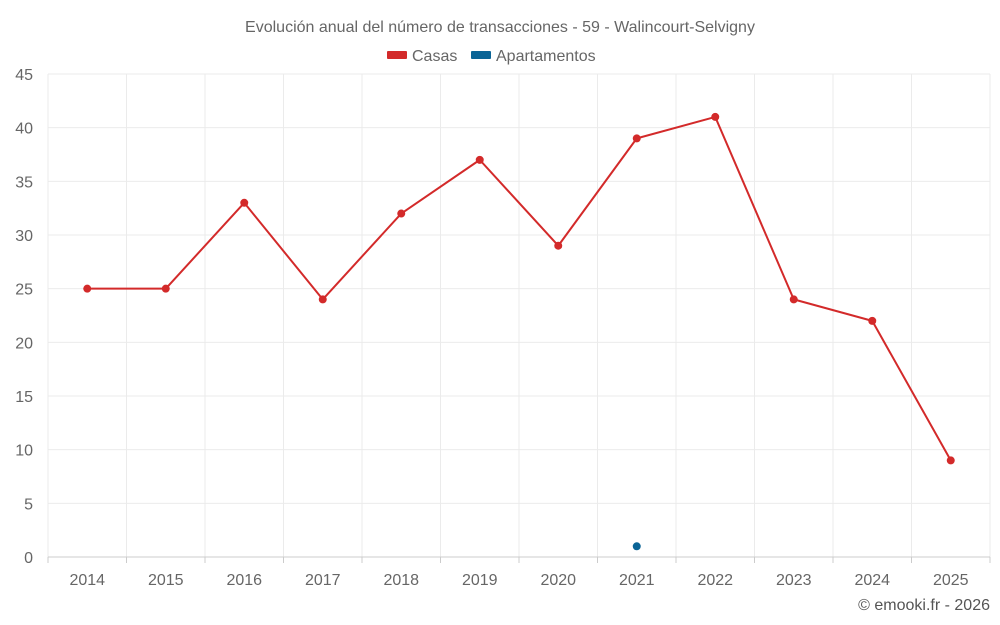 The height and width of the screenshot is (625, 1000). Describe the element at coordinates (558, 580) in the screenshot. I see `x-tick-label: 2020` at that location.